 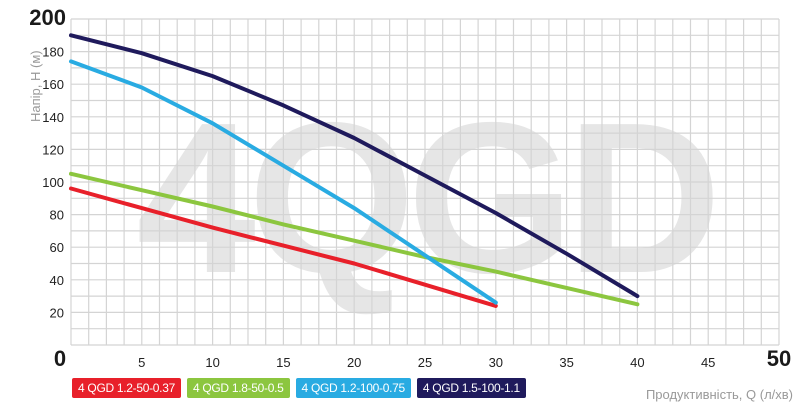 What do you see at coordinates (57, 215) in the screenshot?
I see `y-tick-label: 80` at bounding box center [57, 215].